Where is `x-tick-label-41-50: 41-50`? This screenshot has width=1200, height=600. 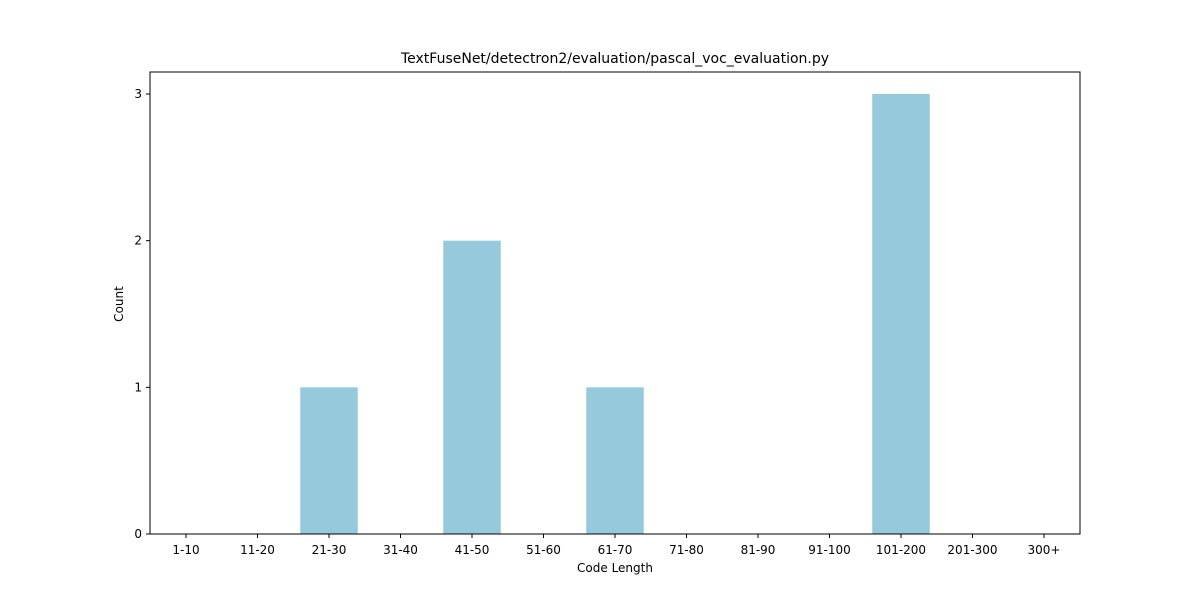 x-tick-label-41-50: 41-50 is located at coordinates (472, 550).